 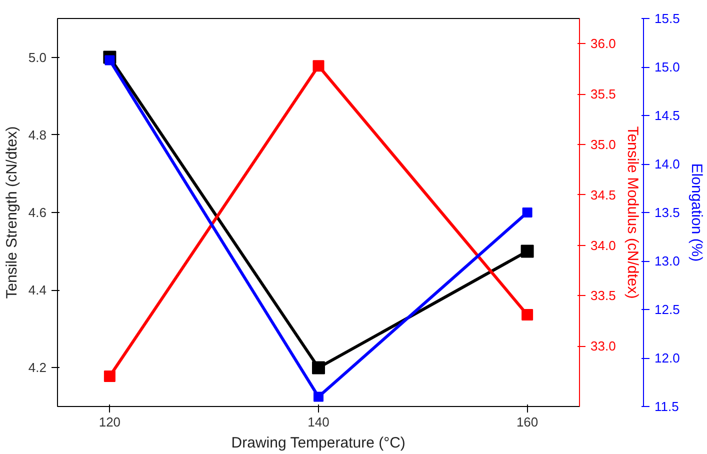 What do you see at coordinates (109, 422) in the screenshot?
I see `x-tick-label: 120` at bounding box center [109, 422].